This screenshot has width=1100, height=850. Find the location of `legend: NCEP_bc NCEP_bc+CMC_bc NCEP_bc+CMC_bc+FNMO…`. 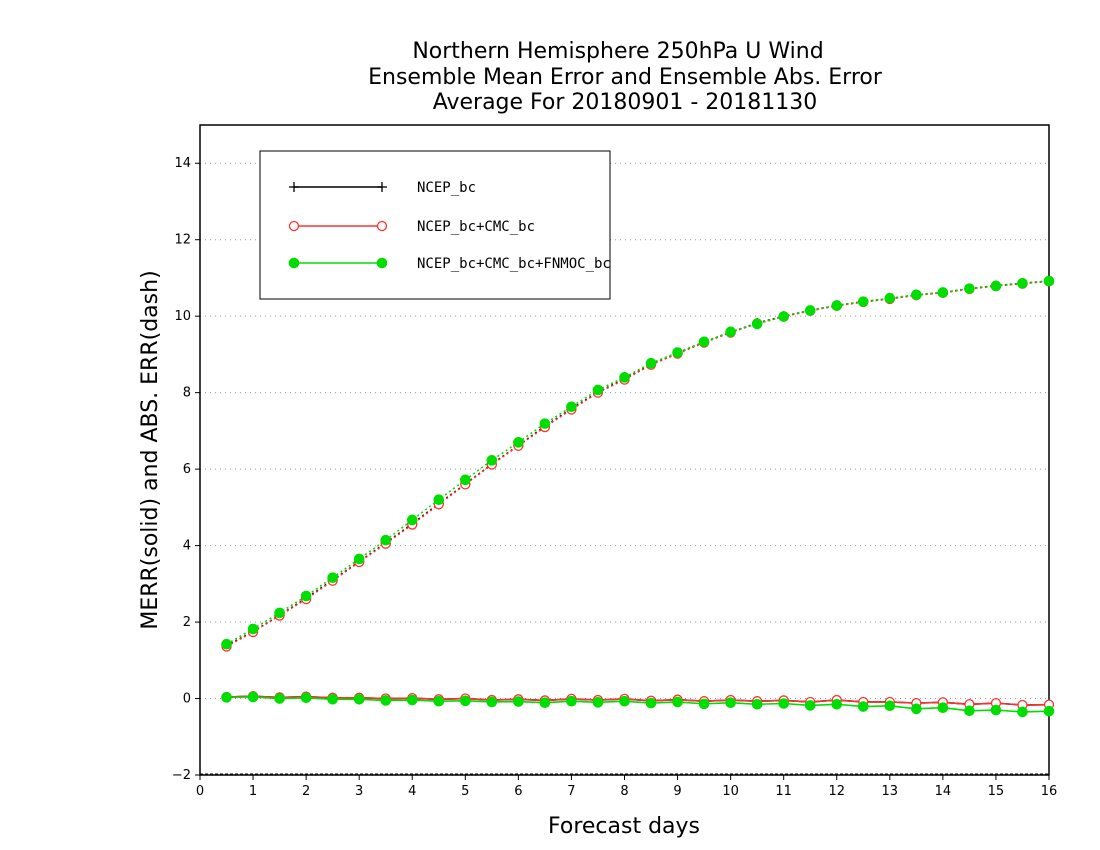

legend: NCEP_bc NCEP_bc+CMC_bc NCEP_bc+CMC_bc+FNMO… is located at coordinates (435, 225).